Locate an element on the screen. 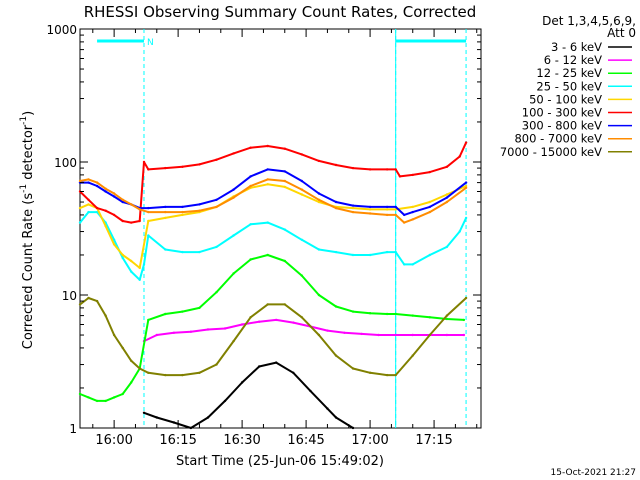 The image size is (640, 480). legend-label: 7000 - 15000 keV is located at coordinates (551, 152).